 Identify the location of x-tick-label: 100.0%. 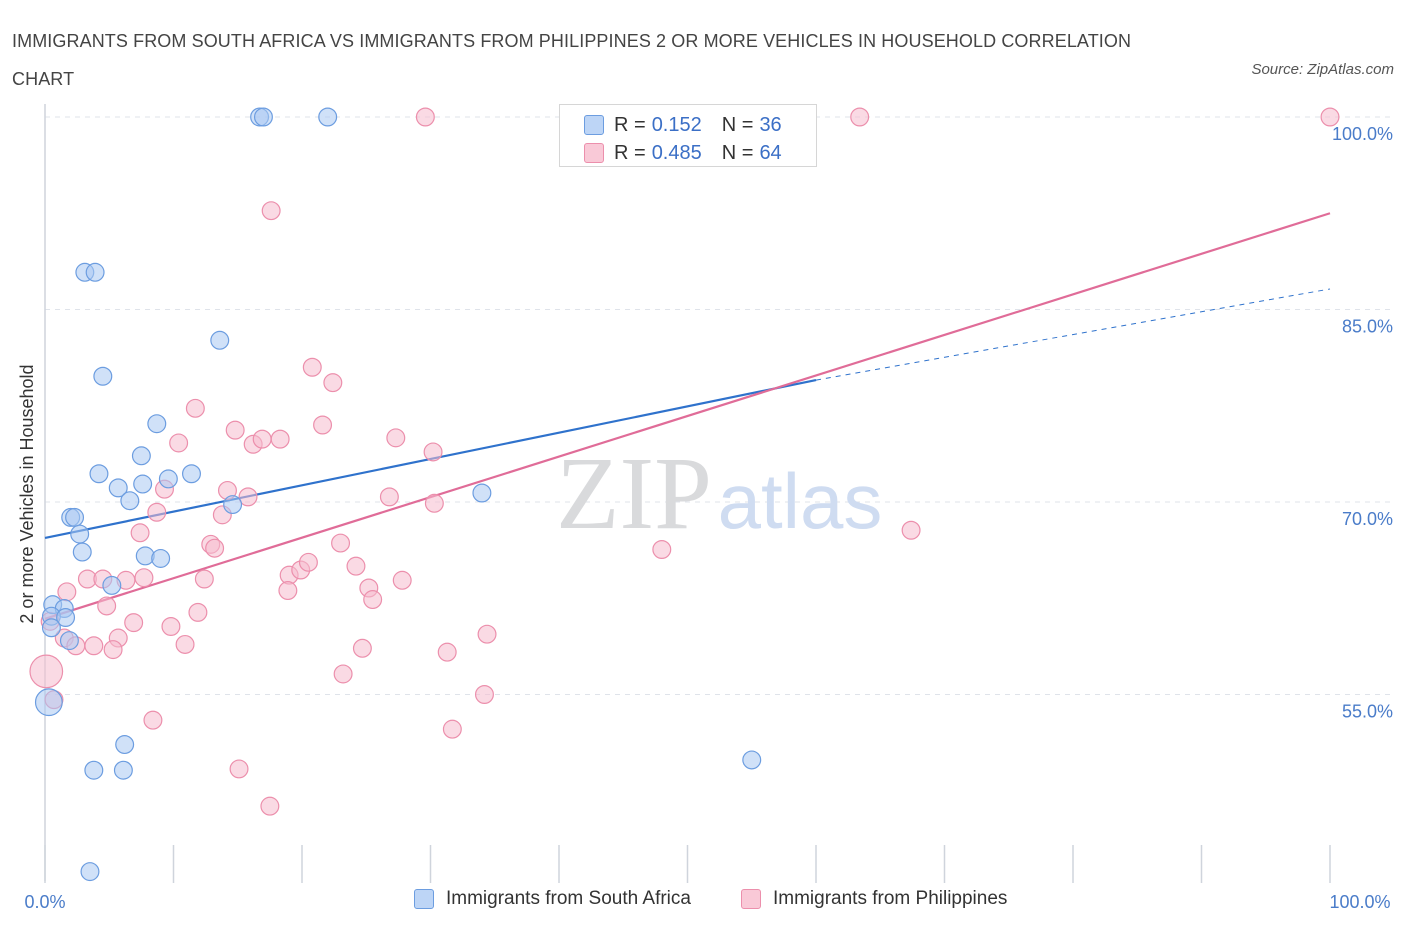
(1359, 902).